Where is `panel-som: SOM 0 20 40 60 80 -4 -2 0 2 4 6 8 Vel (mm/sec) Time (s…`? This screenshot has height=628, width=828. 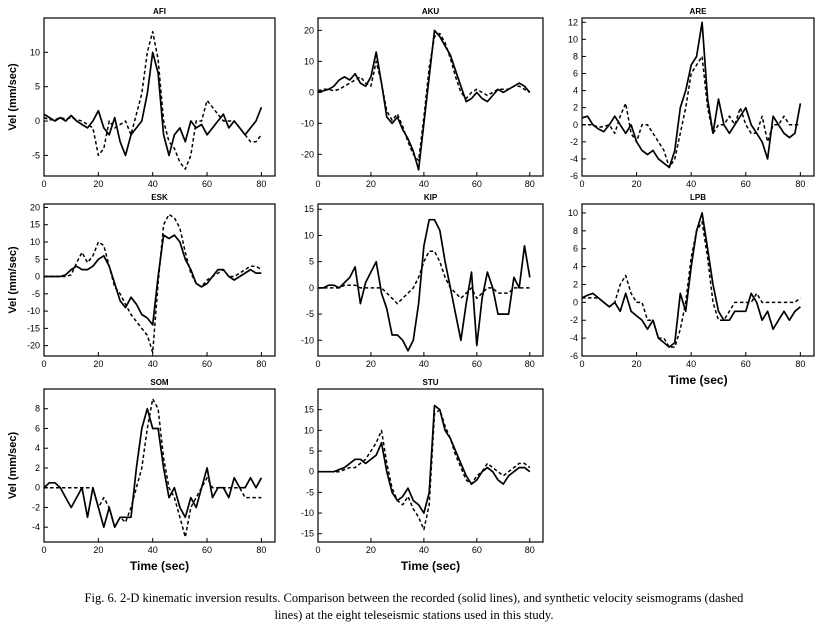
panel-som: SOM 0 20 40 60 80 -4 -2 0 2 4 6 8 Vel (mm/sec) Time (s… is located at coordinates (141, 475).